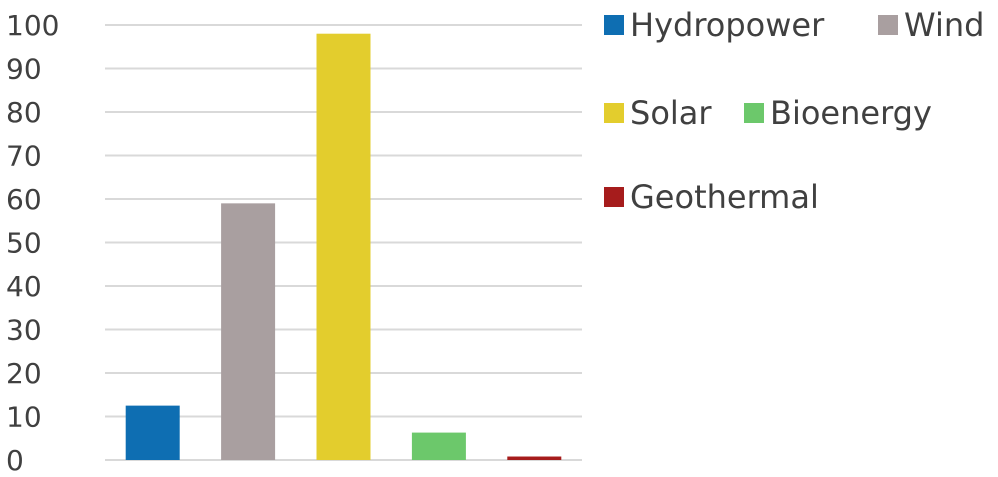 This screenshot has height=477, width=998. What do you see at coordinates (438, 446) in the screenshot?
I see `bar-bioenergy` at bounding box center [438, 446].